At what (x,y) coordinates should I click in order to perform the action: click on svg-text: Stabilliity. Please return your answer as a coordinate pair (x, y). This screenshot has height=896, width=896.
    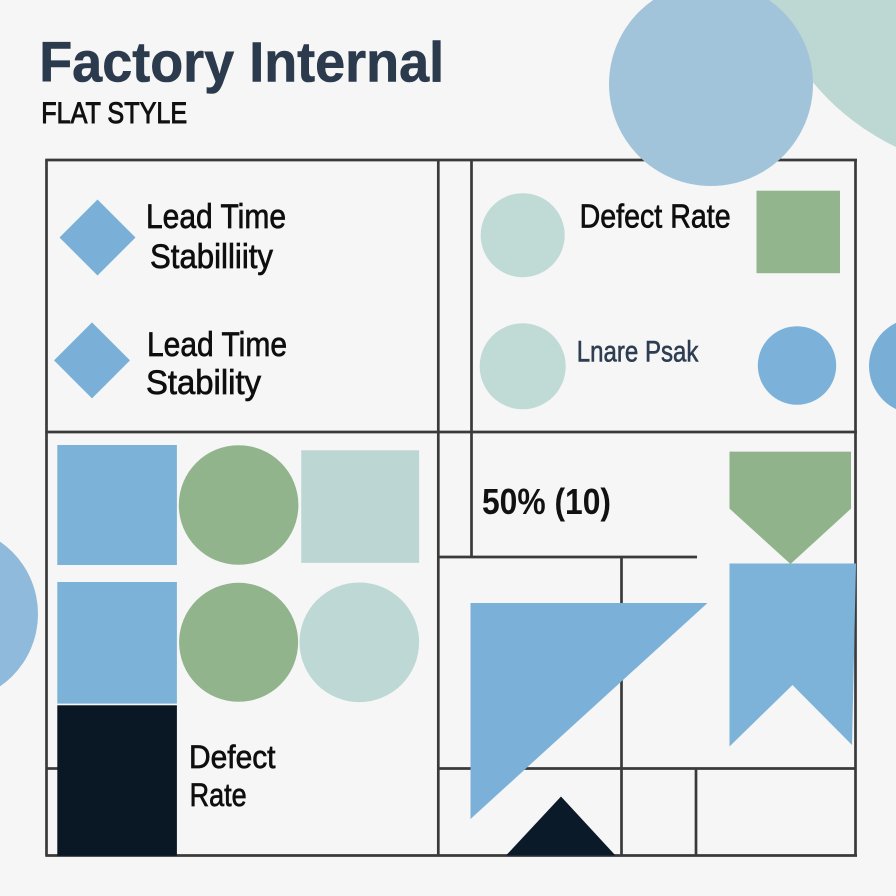
    Looking at the image, I should click on (211, 257).